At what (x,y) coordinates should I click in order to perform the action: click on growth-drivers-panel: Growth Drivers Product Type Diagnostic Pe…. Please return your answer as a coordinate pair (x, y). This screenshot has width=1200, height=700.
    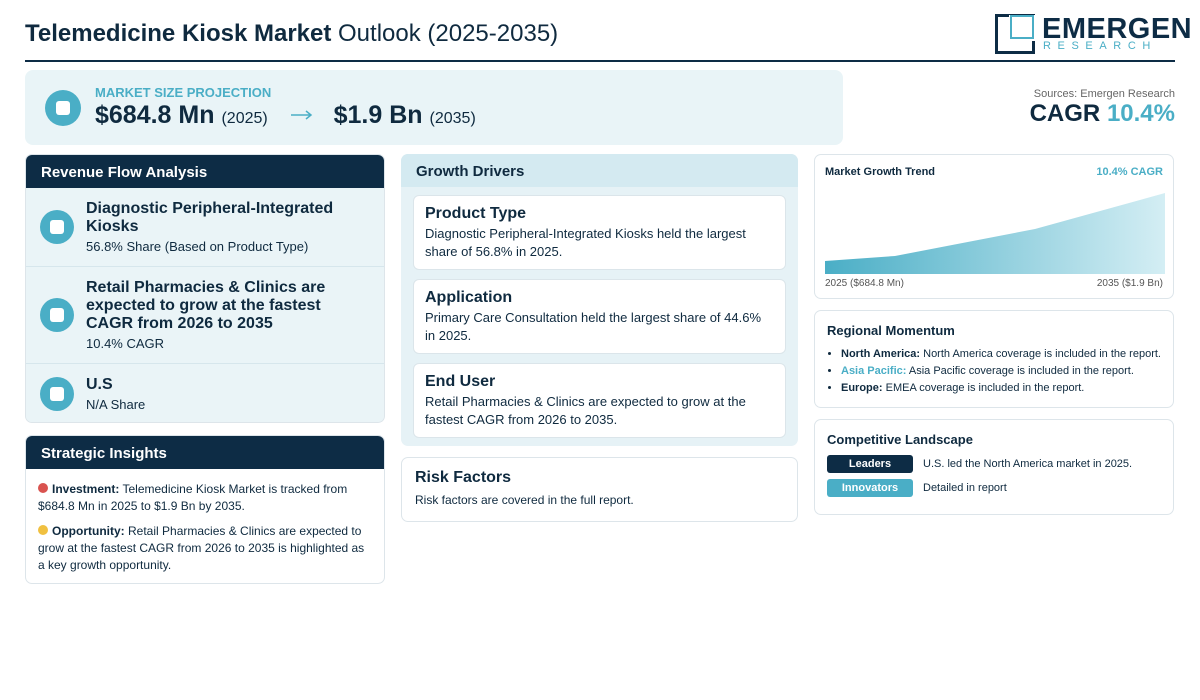
    Looking at the image, I should click on (599, 300).